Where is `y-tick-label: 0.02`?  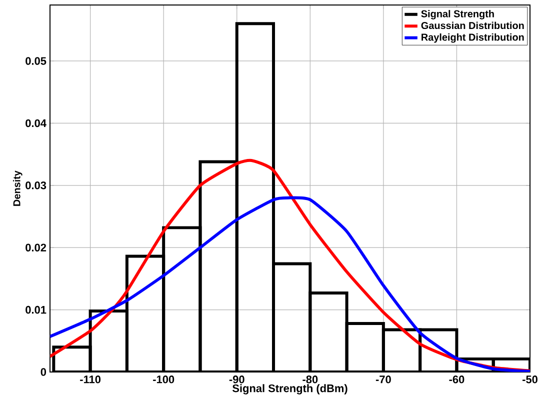
y-tick-label: 0.02 is located at coordinates (36, 248).